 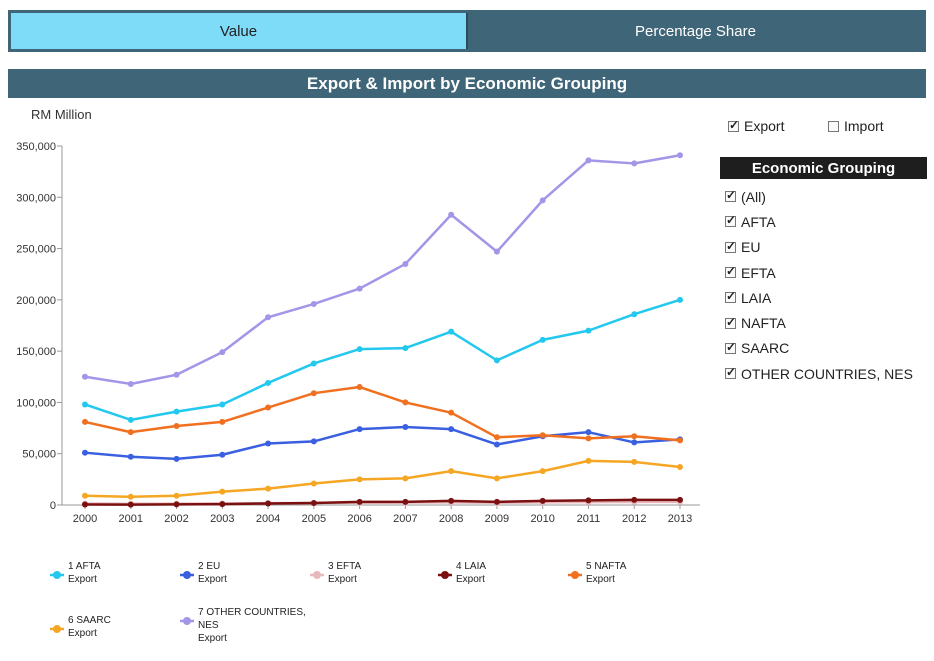 What do you see at coordinates (819, 247) in the screenshot?
I see `filter-item-eu: EU` at bounding box center [819, 247].